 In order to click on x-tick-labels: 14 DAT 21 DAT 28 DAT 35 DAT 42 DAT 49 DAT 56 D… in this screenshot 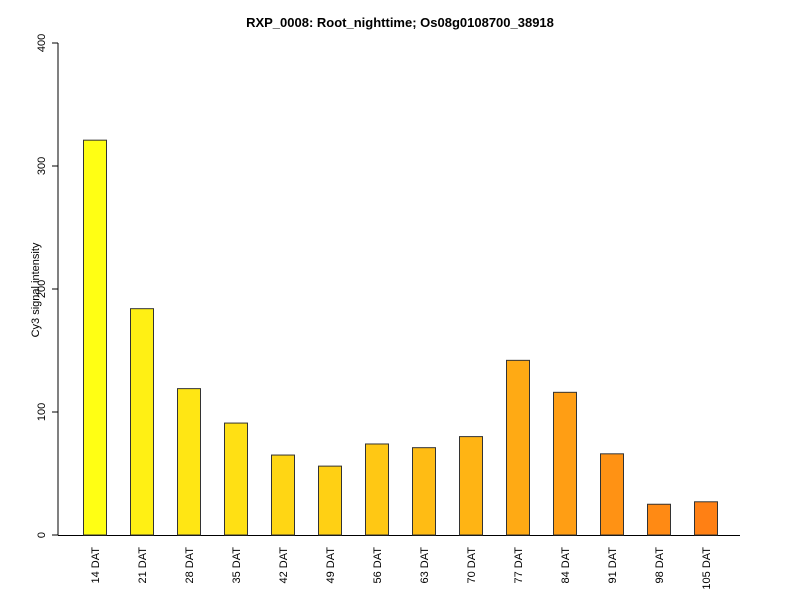, I will do `click(401, 568)`.